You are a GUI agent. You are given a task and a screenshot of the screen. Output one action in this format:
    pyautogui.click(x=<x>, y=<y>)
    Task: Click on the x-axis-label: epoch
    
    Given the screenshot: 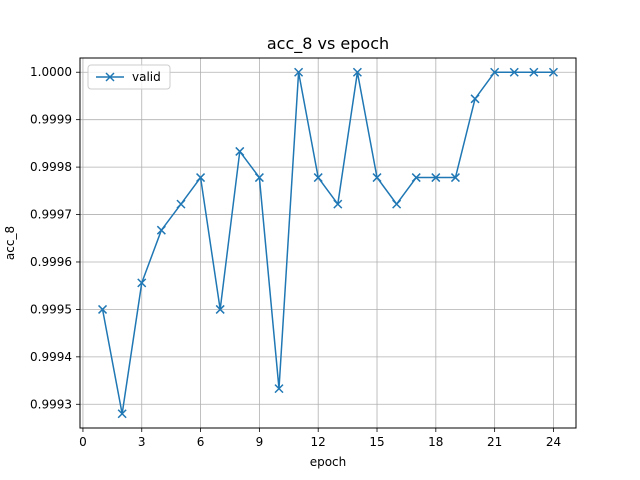 What is the action you would take?
    pyautogui.click(x=328, y=462)
    